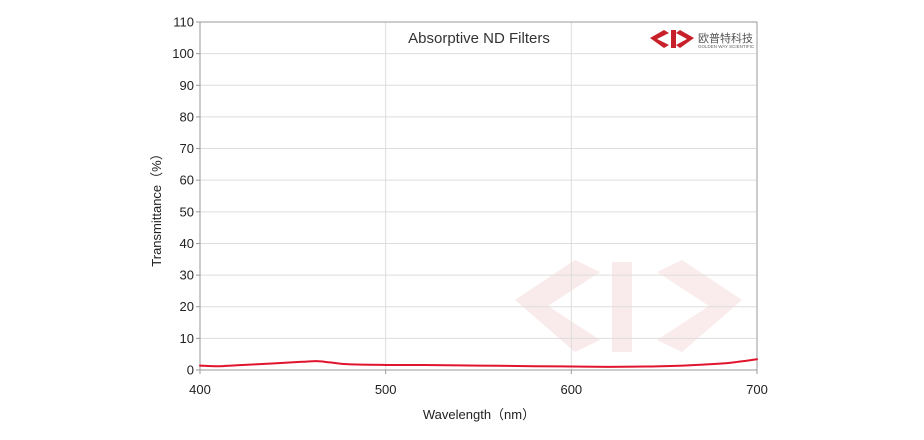 The image size is (924, 440). I want to click on y-tick-label: 40, so click(187, 243).